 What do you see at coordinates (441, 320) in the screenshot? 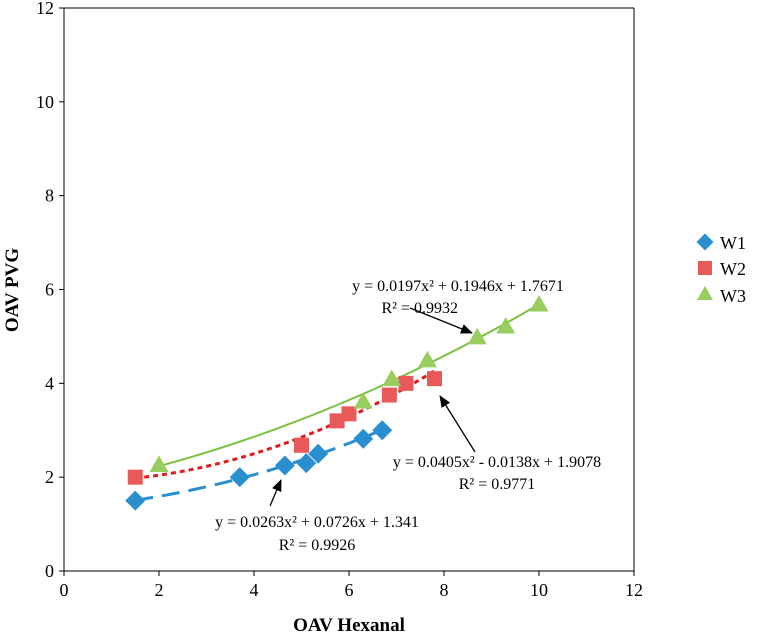
I see `w3-equation-arrow` at bounding box center [441, 320].